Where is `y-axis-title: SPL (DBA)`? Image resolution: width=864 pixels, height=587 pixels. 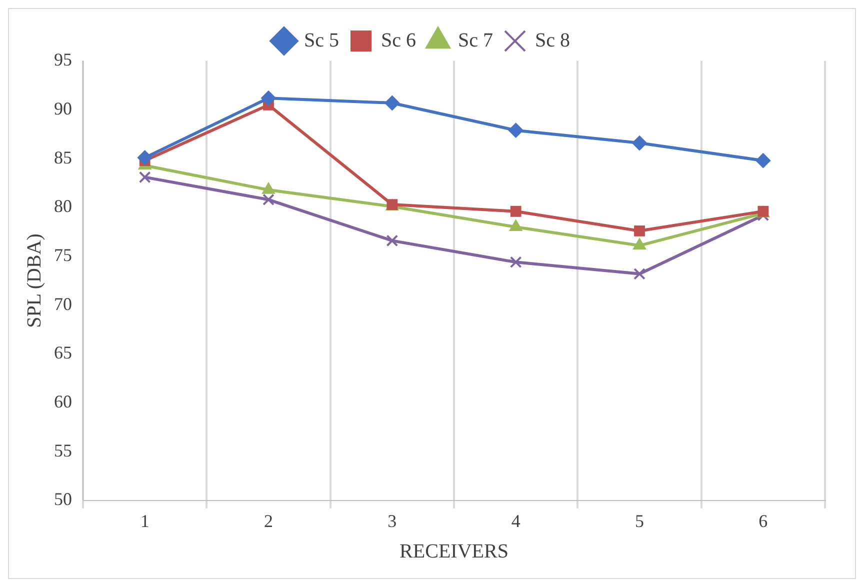
y-axis-title: SPL (DBA) is located at coordinates (34, 281).